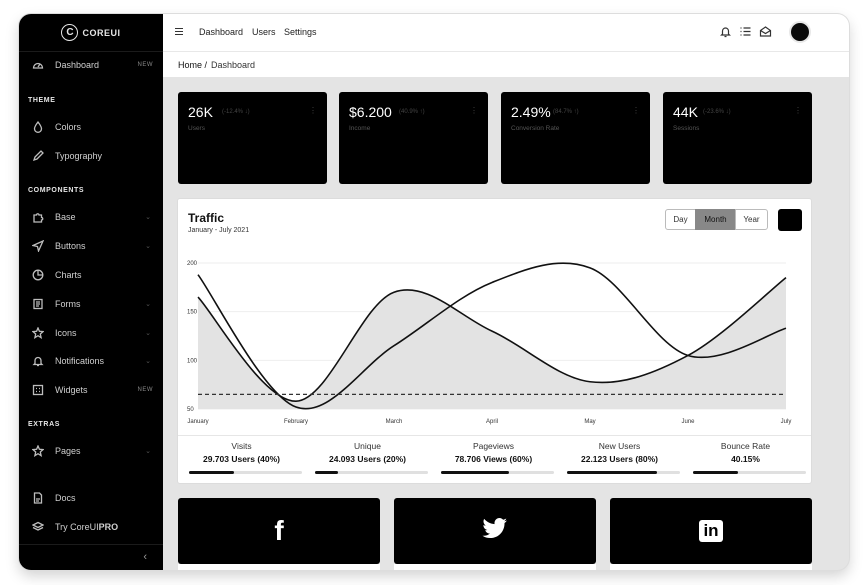 Image resolution: width=868 pixels, height=585 pixels. I want to click on sidebar-item-dashboard: Dashboard NEW, so click(91, 65).